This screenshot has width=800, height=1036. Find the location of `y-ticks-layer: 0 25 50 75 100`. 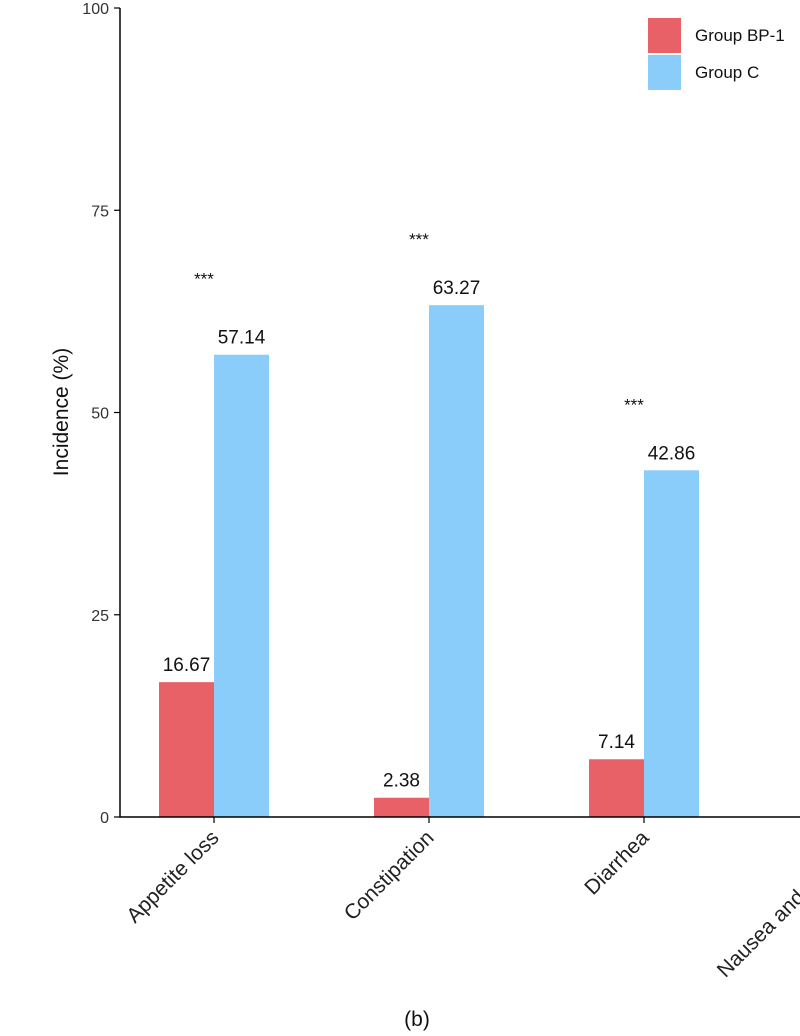

y-ticks-layer: 0 25 50 75 100 is located at coordinates (101, 414).